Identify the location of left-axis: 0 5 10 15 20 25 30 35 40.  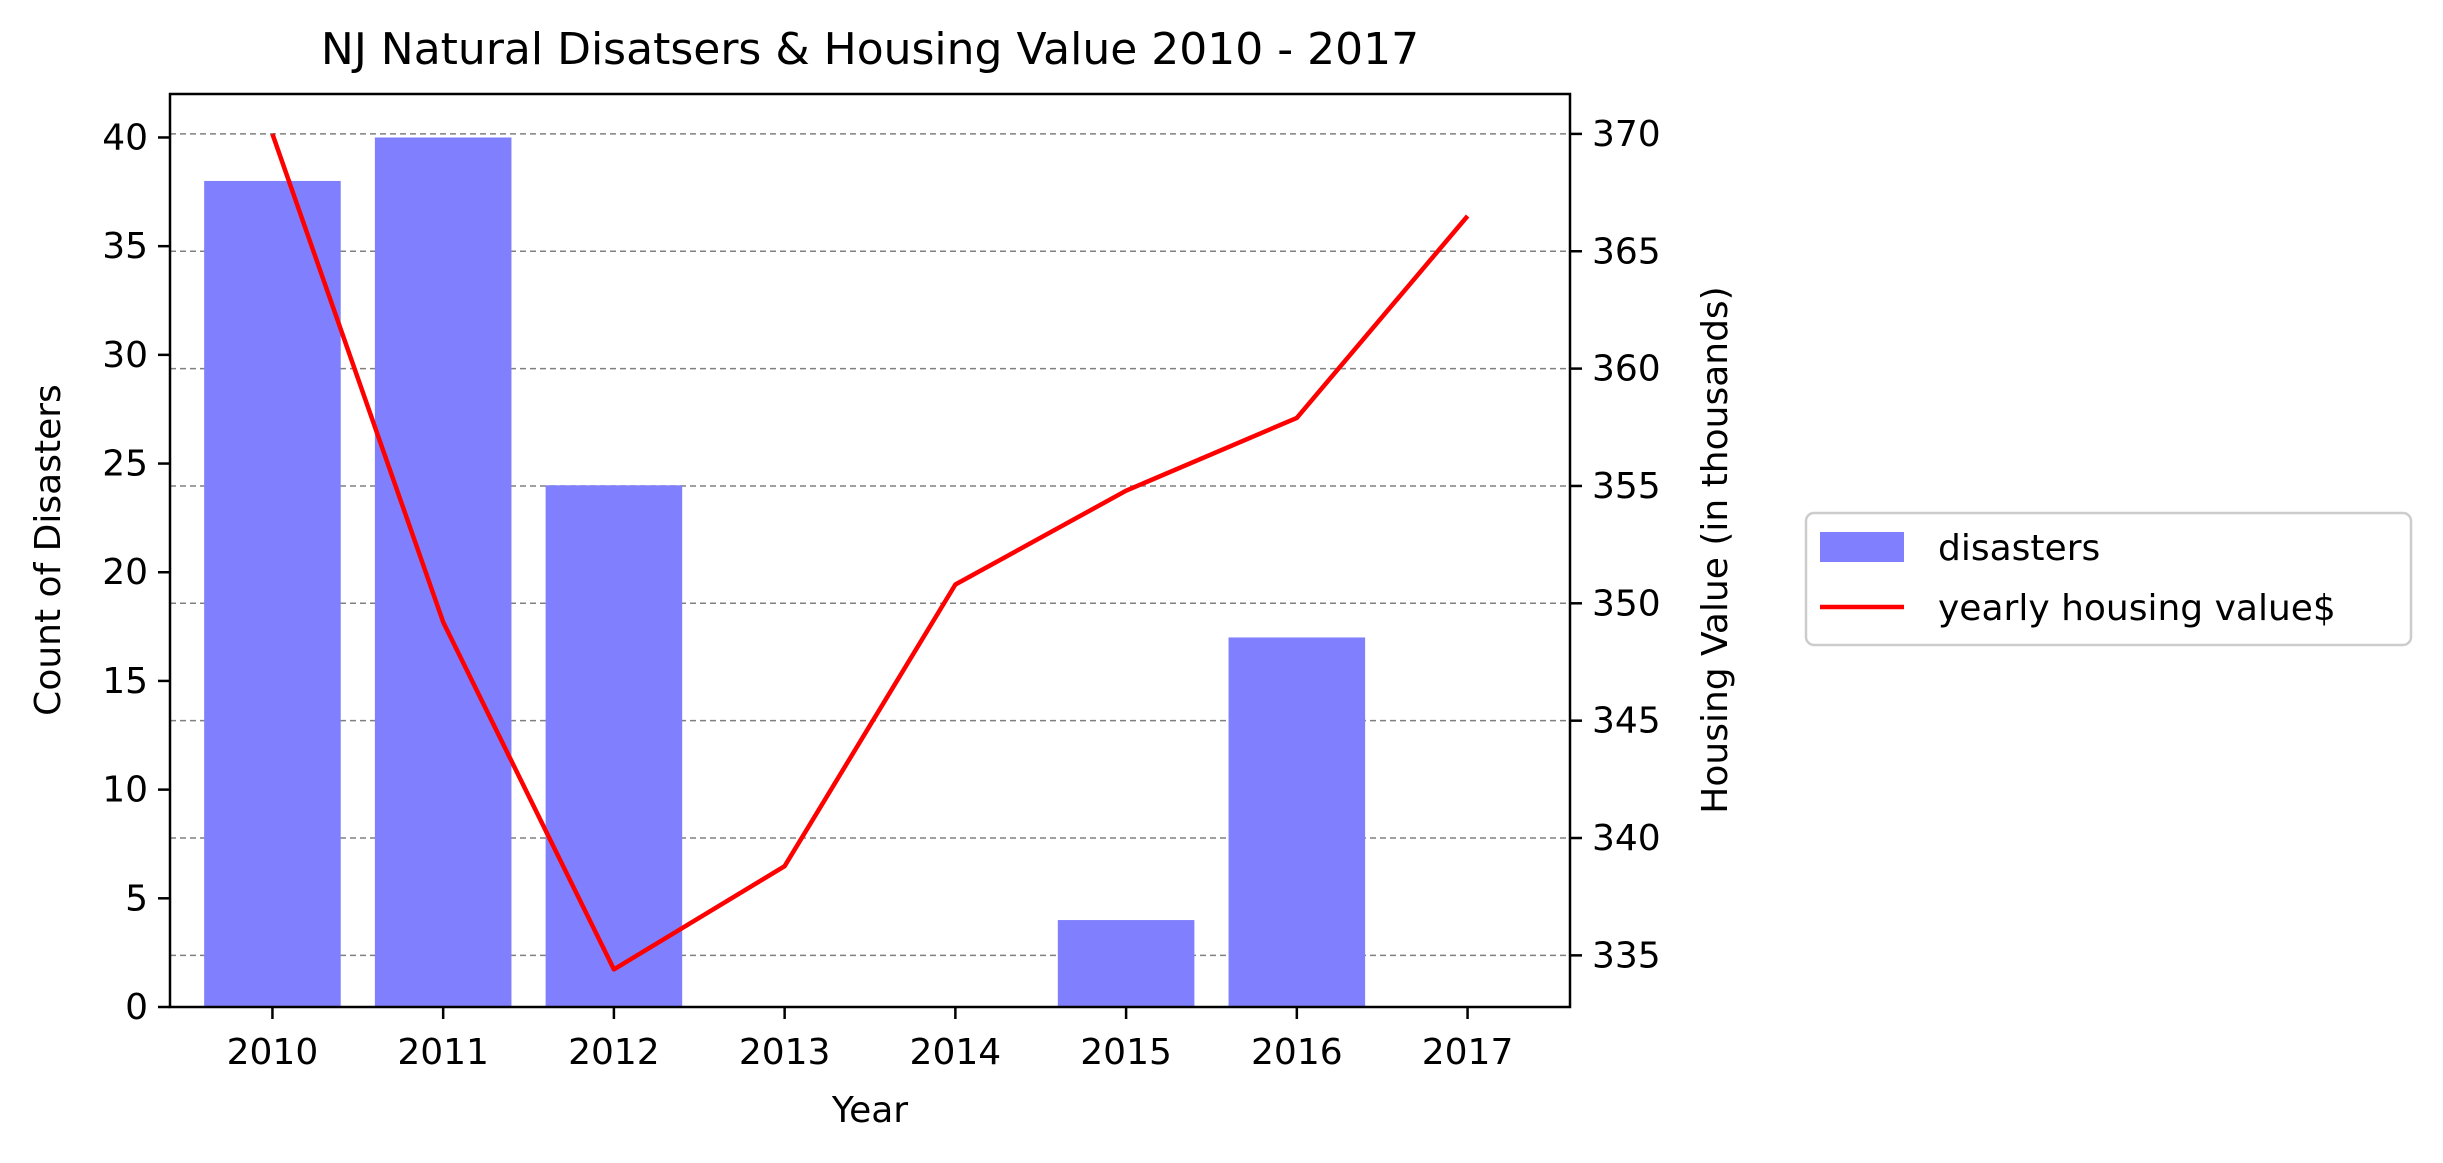
(136, 572).